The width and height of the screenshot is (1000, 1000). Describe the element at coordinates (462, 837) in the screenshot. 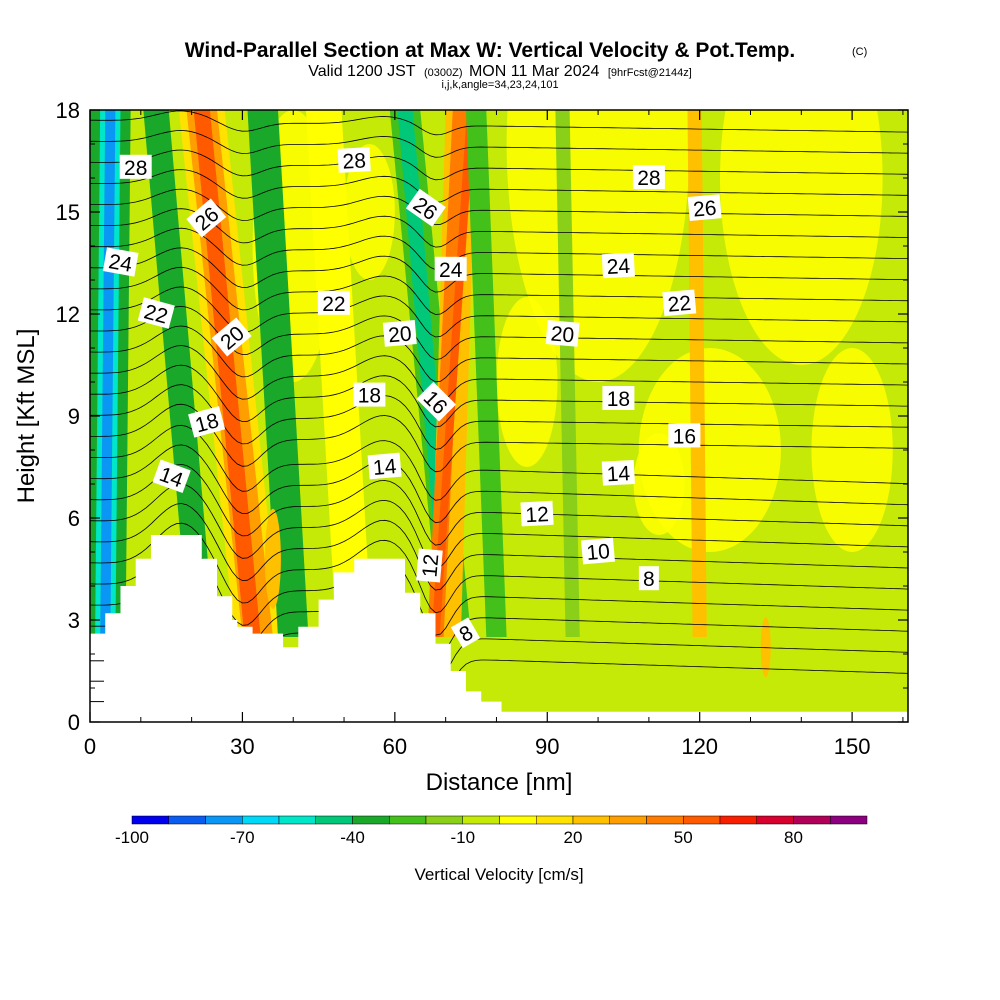

I see `colorbar-tick-label: -10` at that location.